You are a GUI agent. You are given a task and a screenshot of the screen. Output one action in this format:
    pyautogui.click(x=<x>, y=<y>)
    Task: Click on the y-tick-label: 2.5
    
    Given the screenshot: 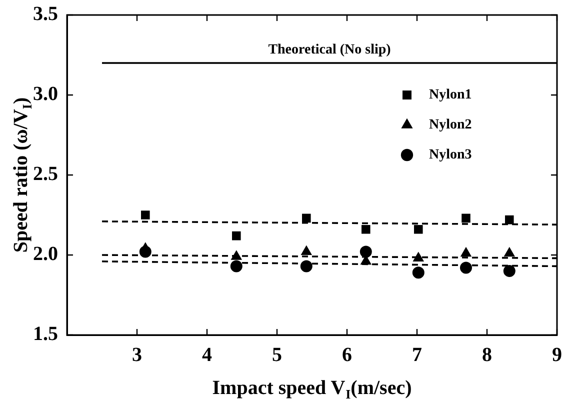 What is the action you would take?
    pyautogui.click(x=45, y=174)
    